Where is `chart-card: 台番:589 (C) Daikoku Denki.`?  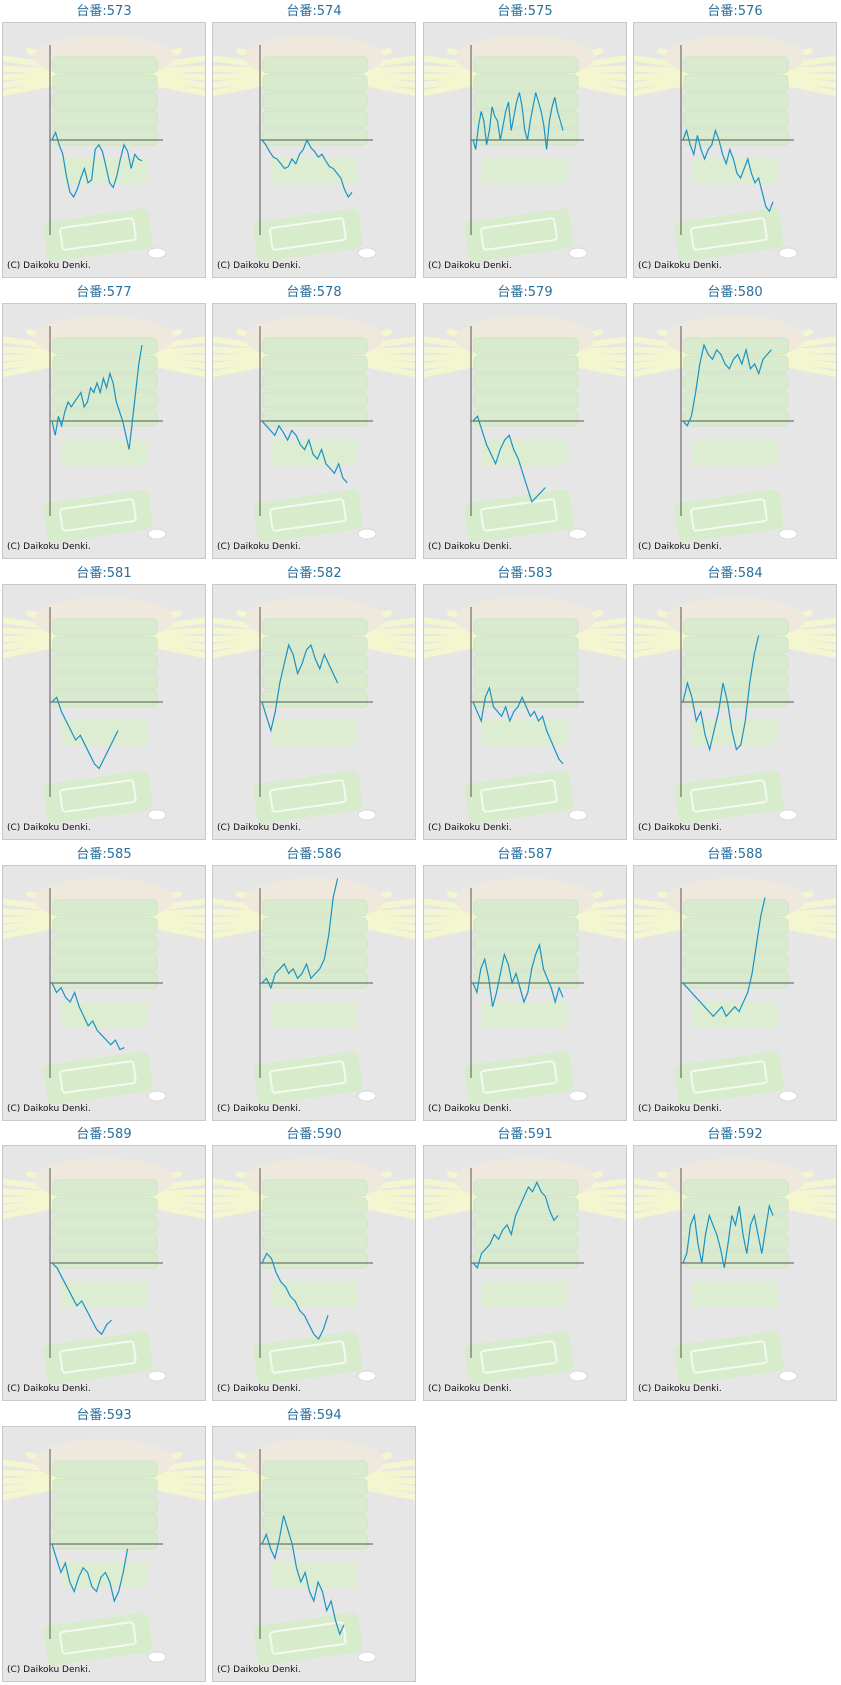 chart-card: 台番:589 (C) Daikoku Denki. is located at coordinates (104, 1263).